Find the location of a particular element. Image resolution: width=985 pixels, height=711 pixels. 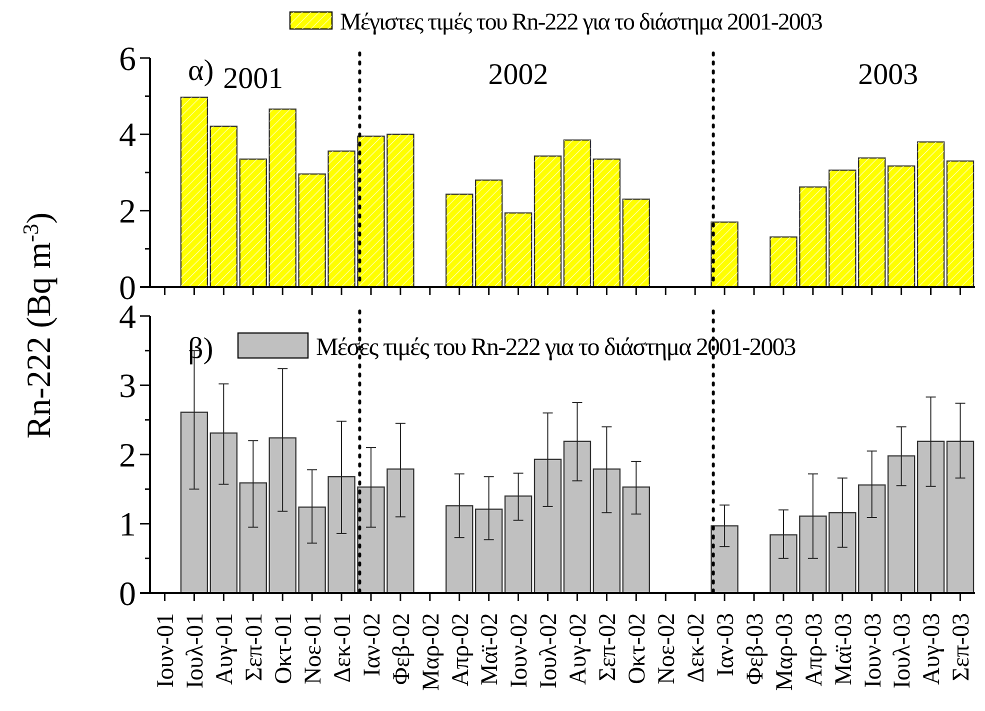

x-tick-label: Ιουλ-01 is located at coordinates (195, 651).